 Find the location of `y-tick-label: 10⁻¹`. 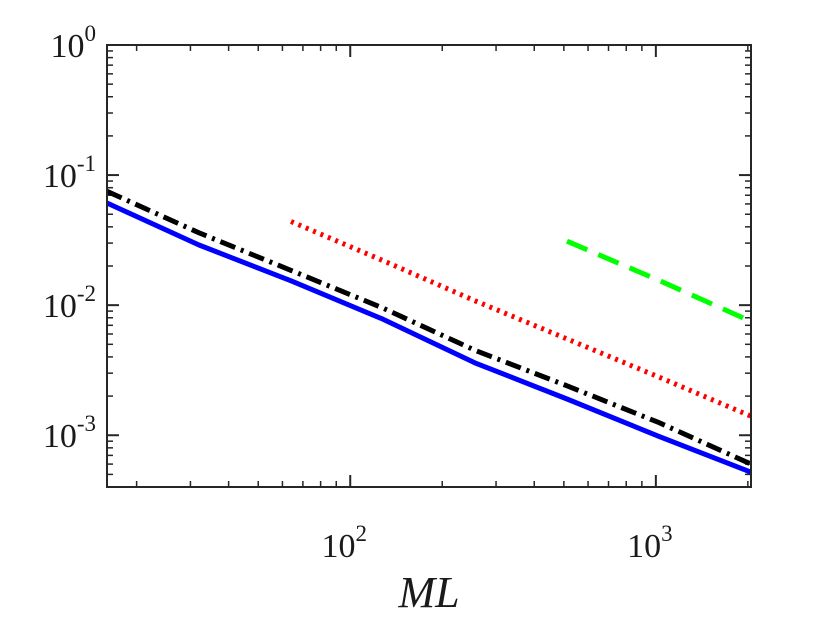

y-tick-label: 10⁻¹ is located at coordinates (69, 173).